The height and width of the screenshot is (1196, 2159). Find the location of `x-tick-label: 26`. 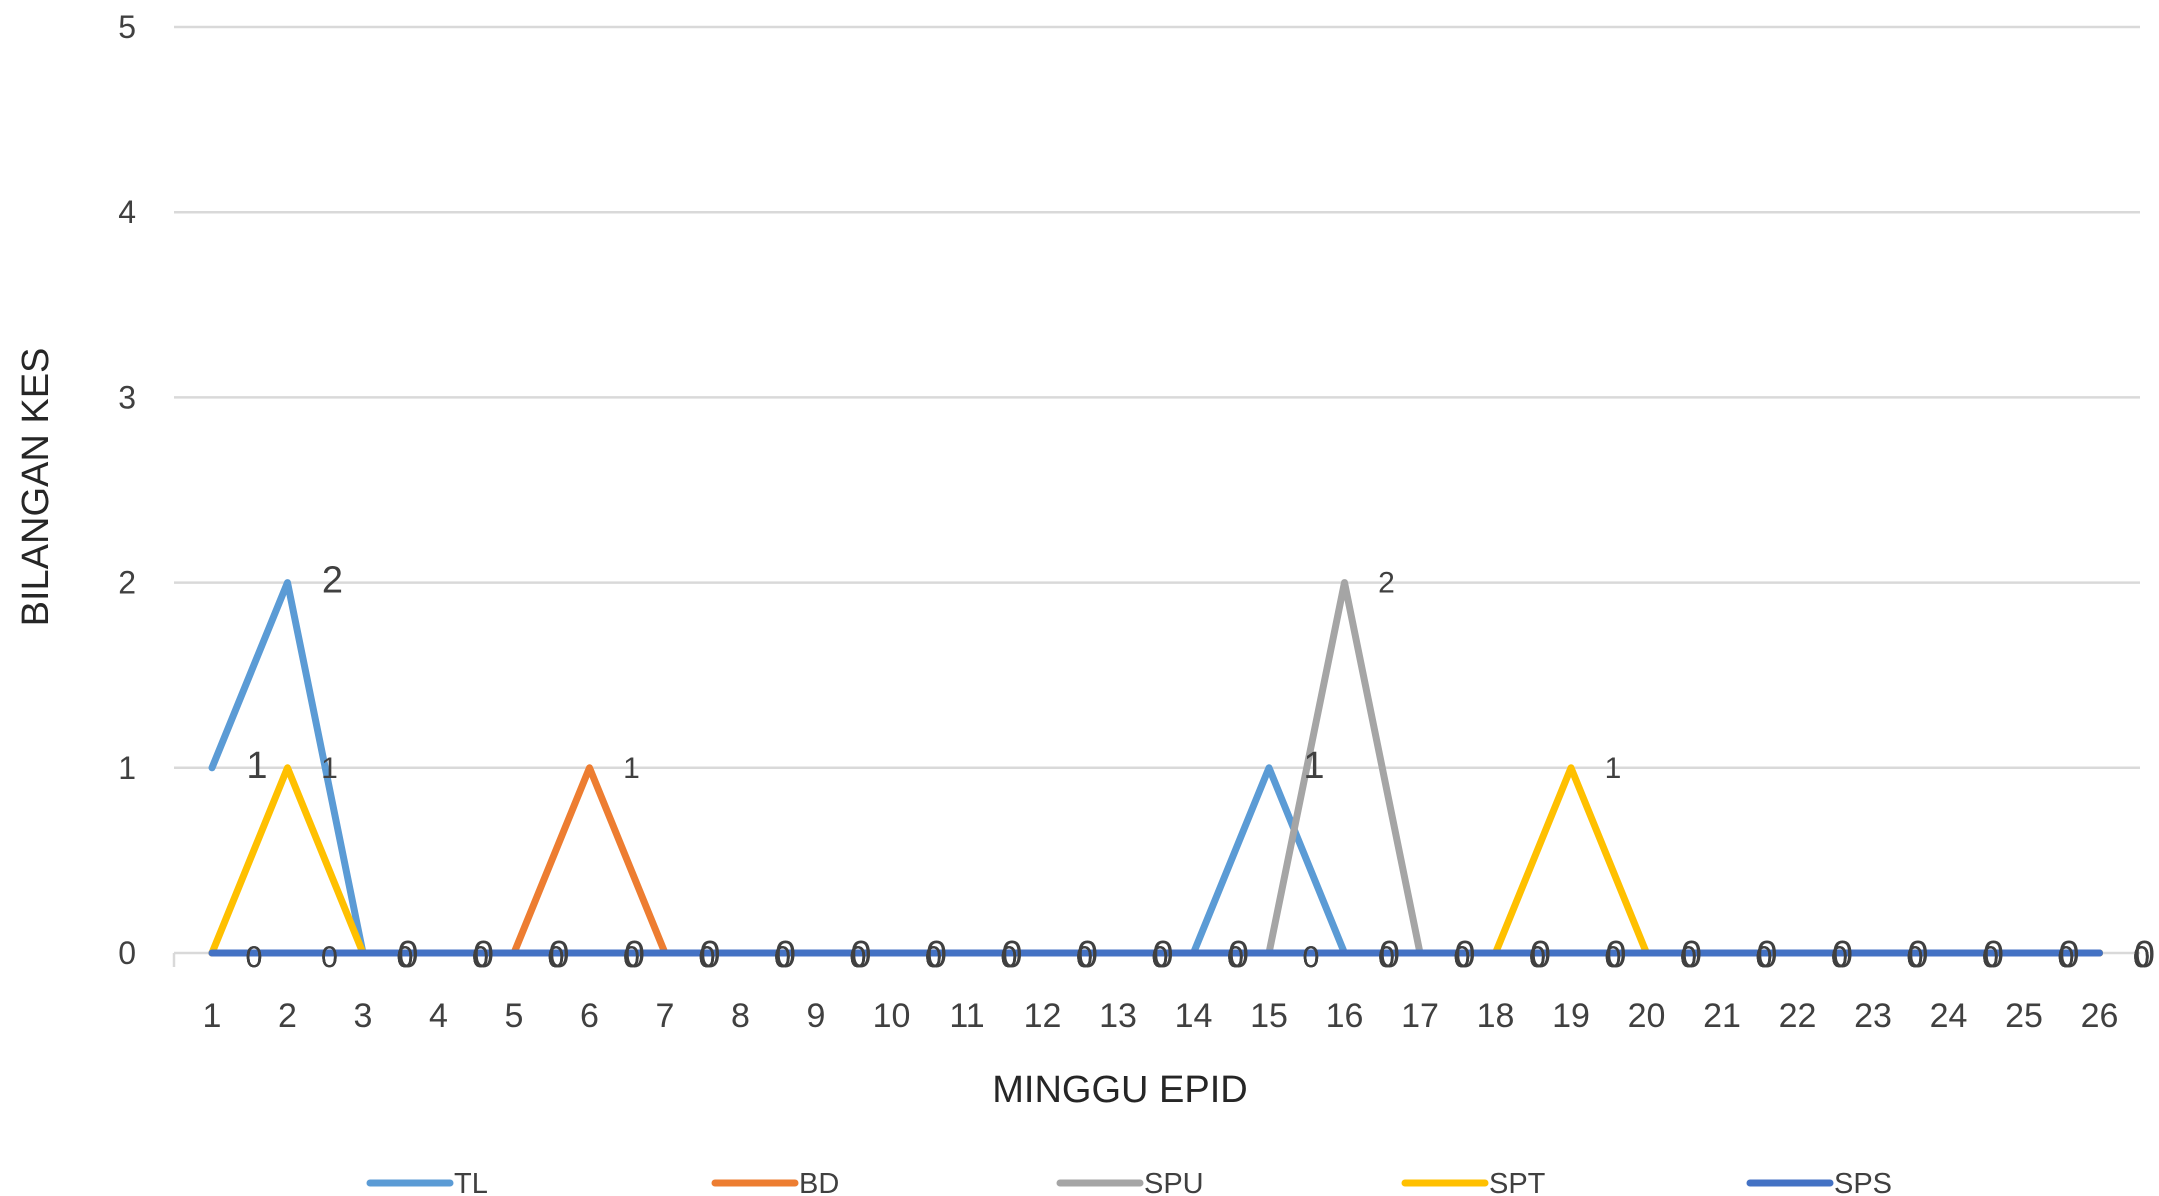

x-tick-label: 26 is located at coordinates (2100, 1016).